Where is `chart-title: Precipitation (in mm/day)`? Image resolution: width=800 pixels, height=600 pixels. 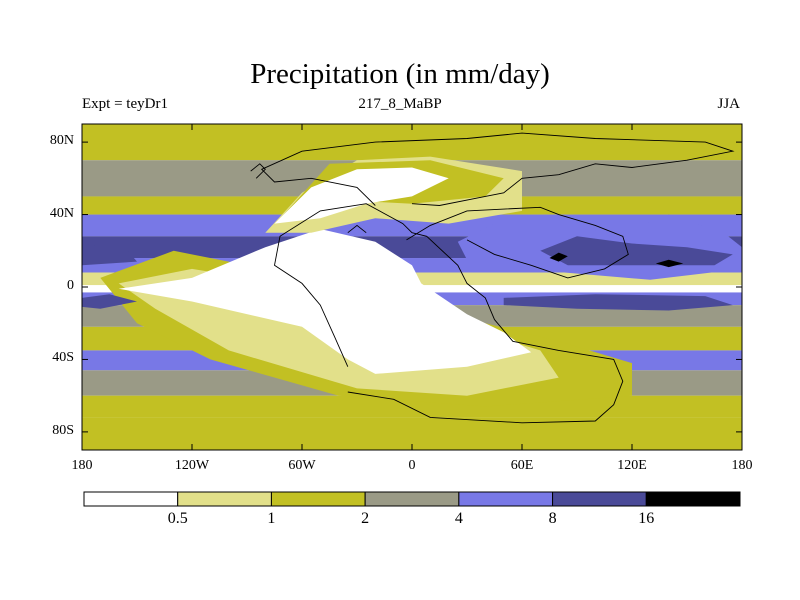
chart-title: Precipitation (in mm/day) is located at coordinates (400, 74).